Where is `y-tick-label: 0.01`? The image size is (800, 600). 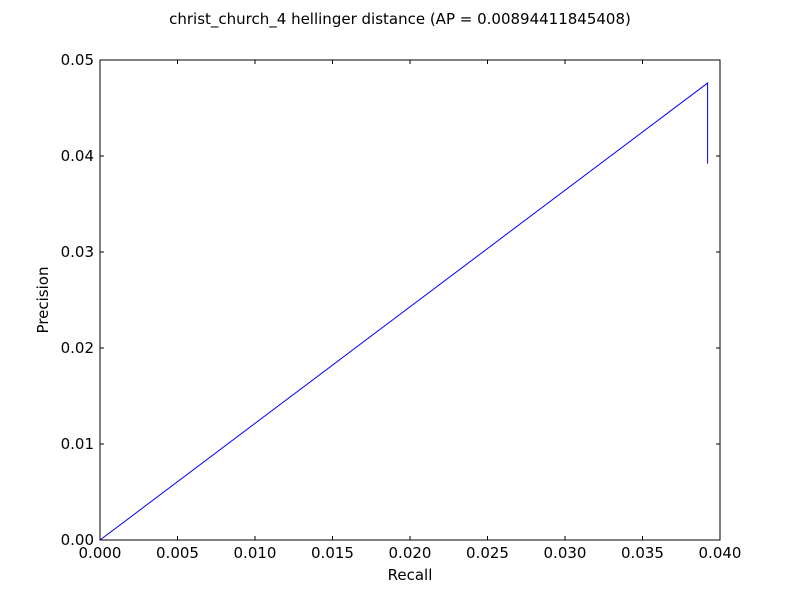 y-tick-label: 0.01 is located at coordinates (77, 444).